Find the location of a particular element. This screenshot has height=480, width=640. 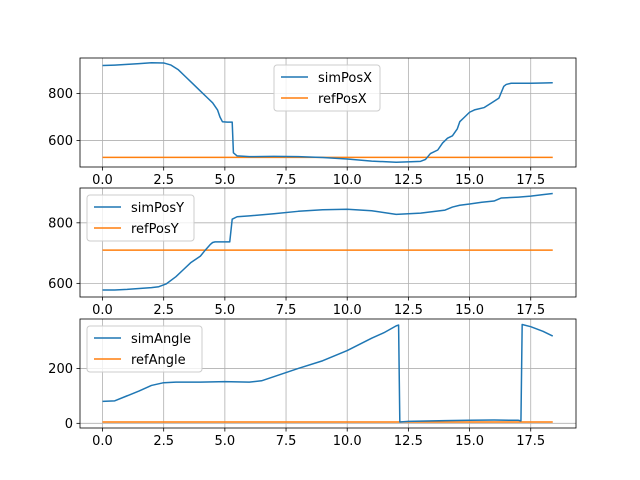

legend-label-simPosY: simPosY is located at coordinates (157, 208).